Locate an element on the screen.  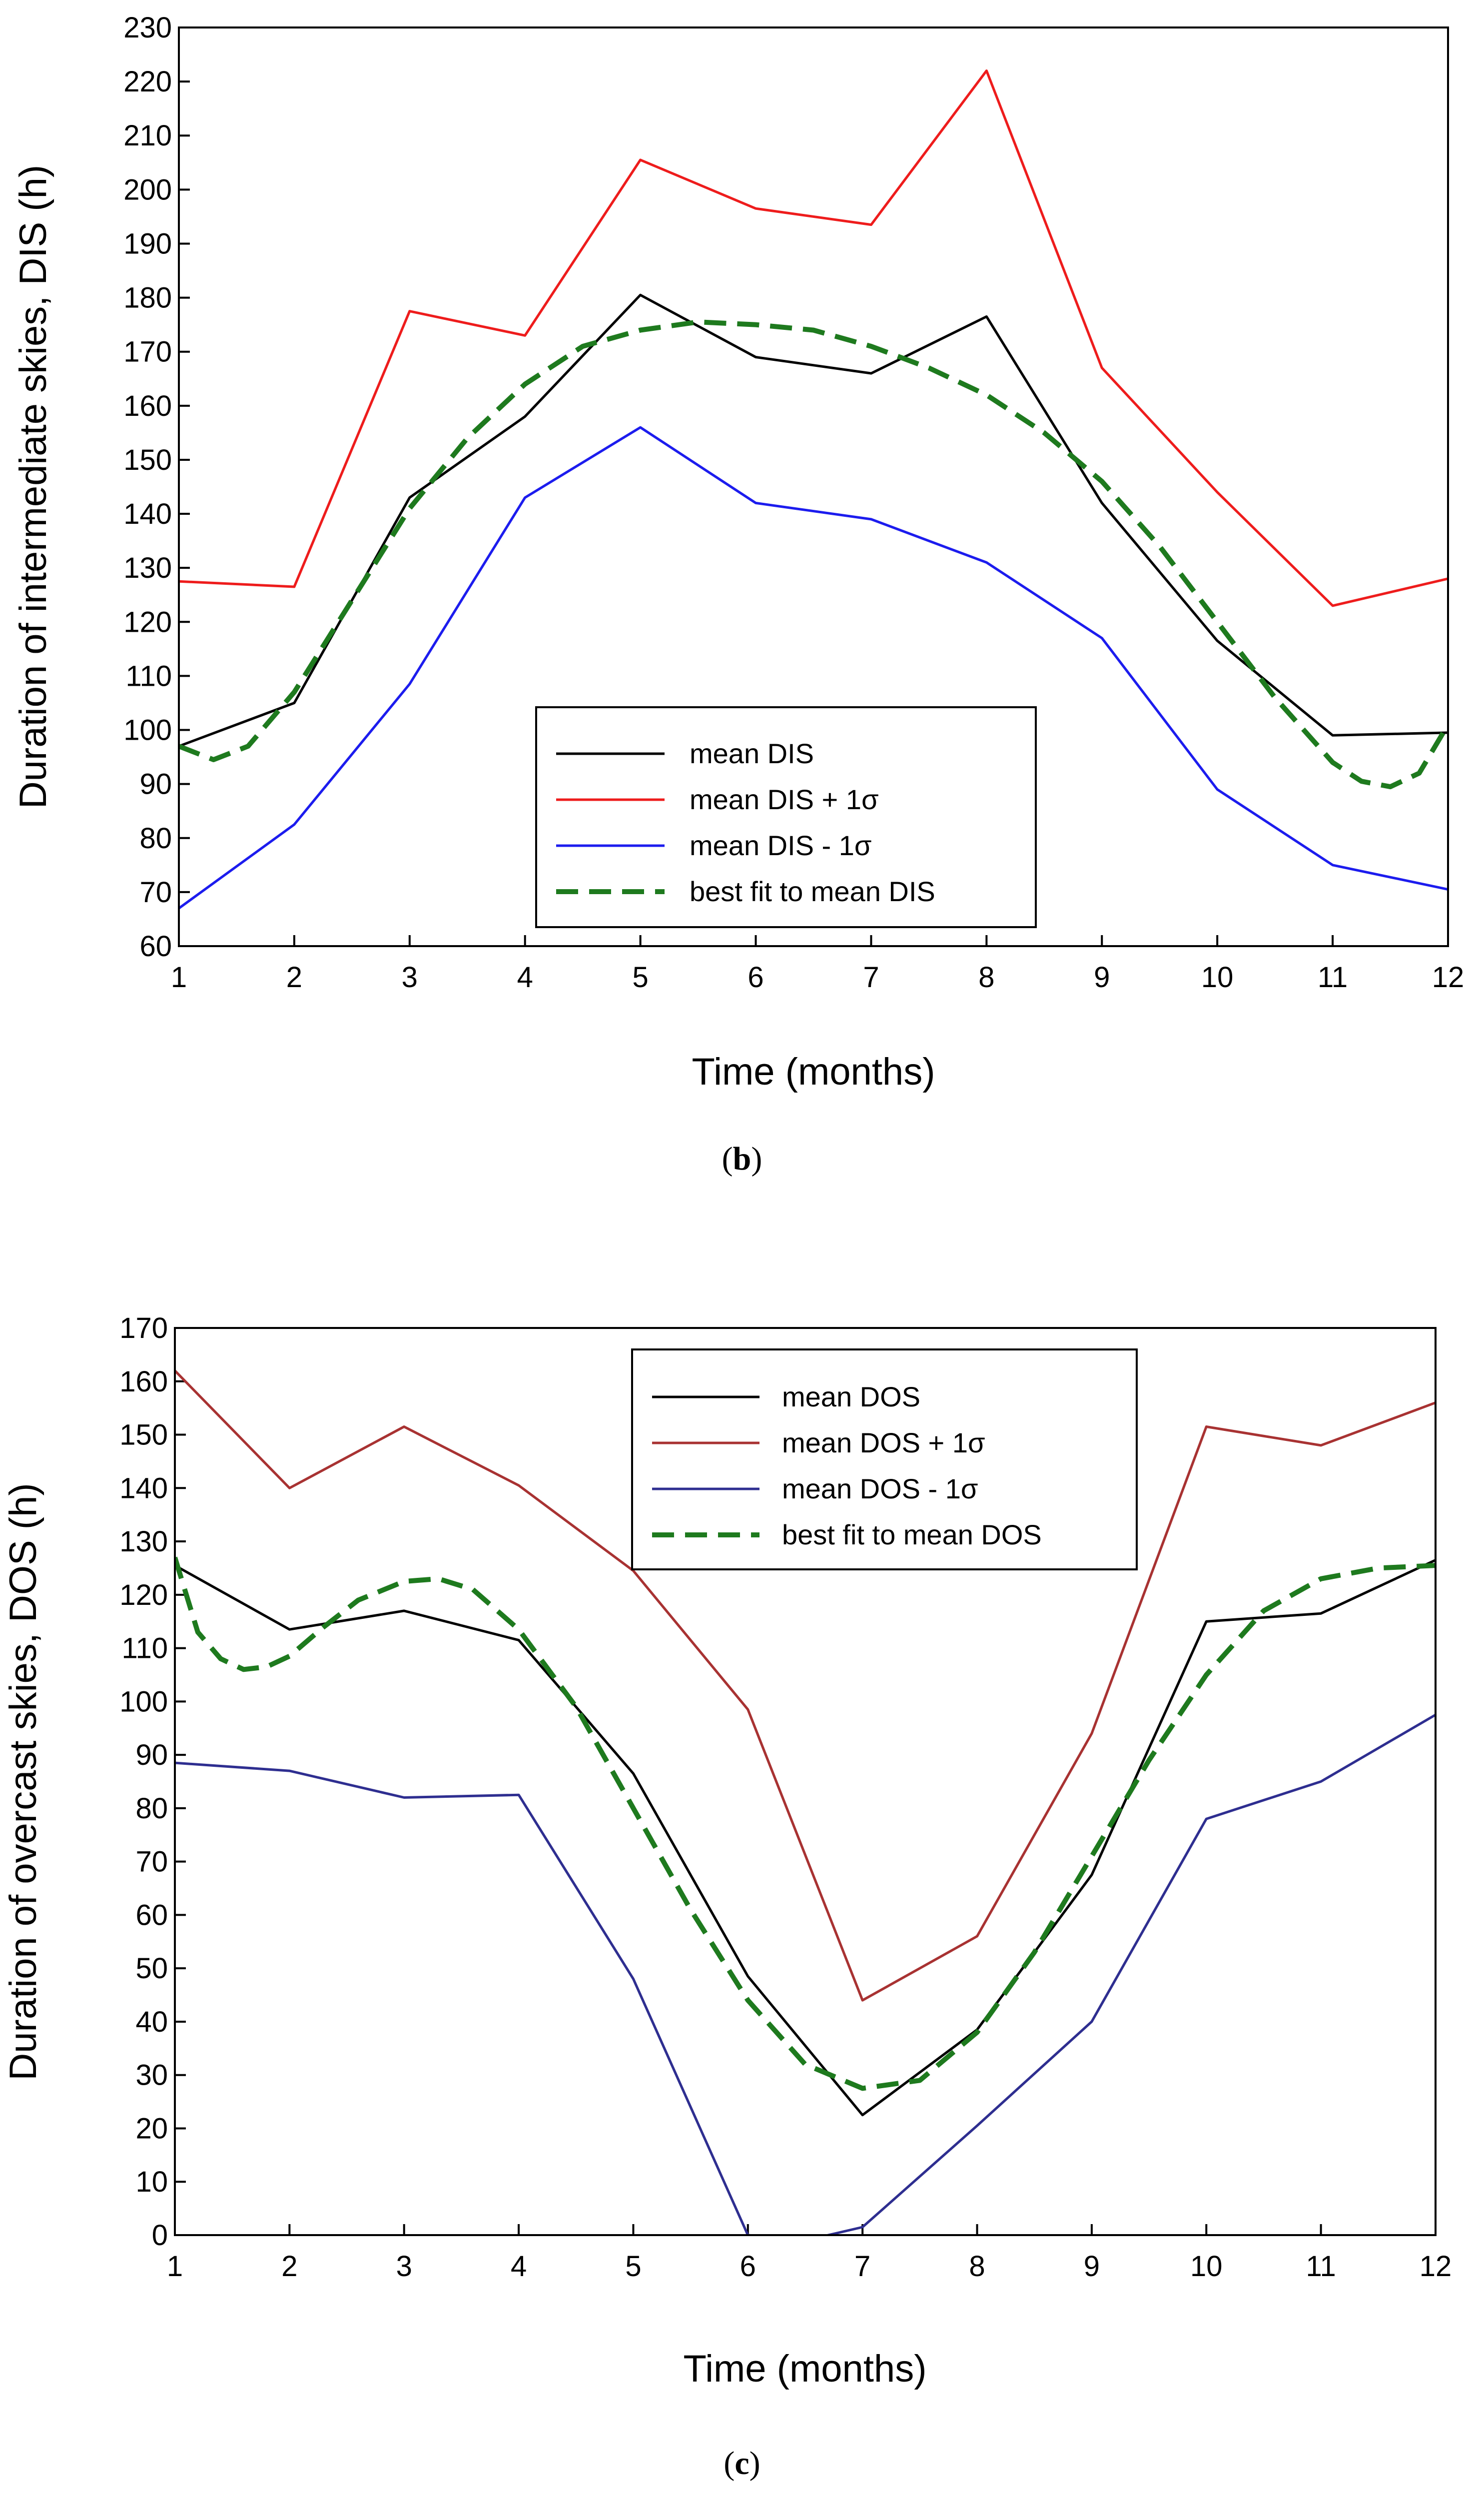
chart-b-caption-letter: b is located at coordinates (742, 1159).